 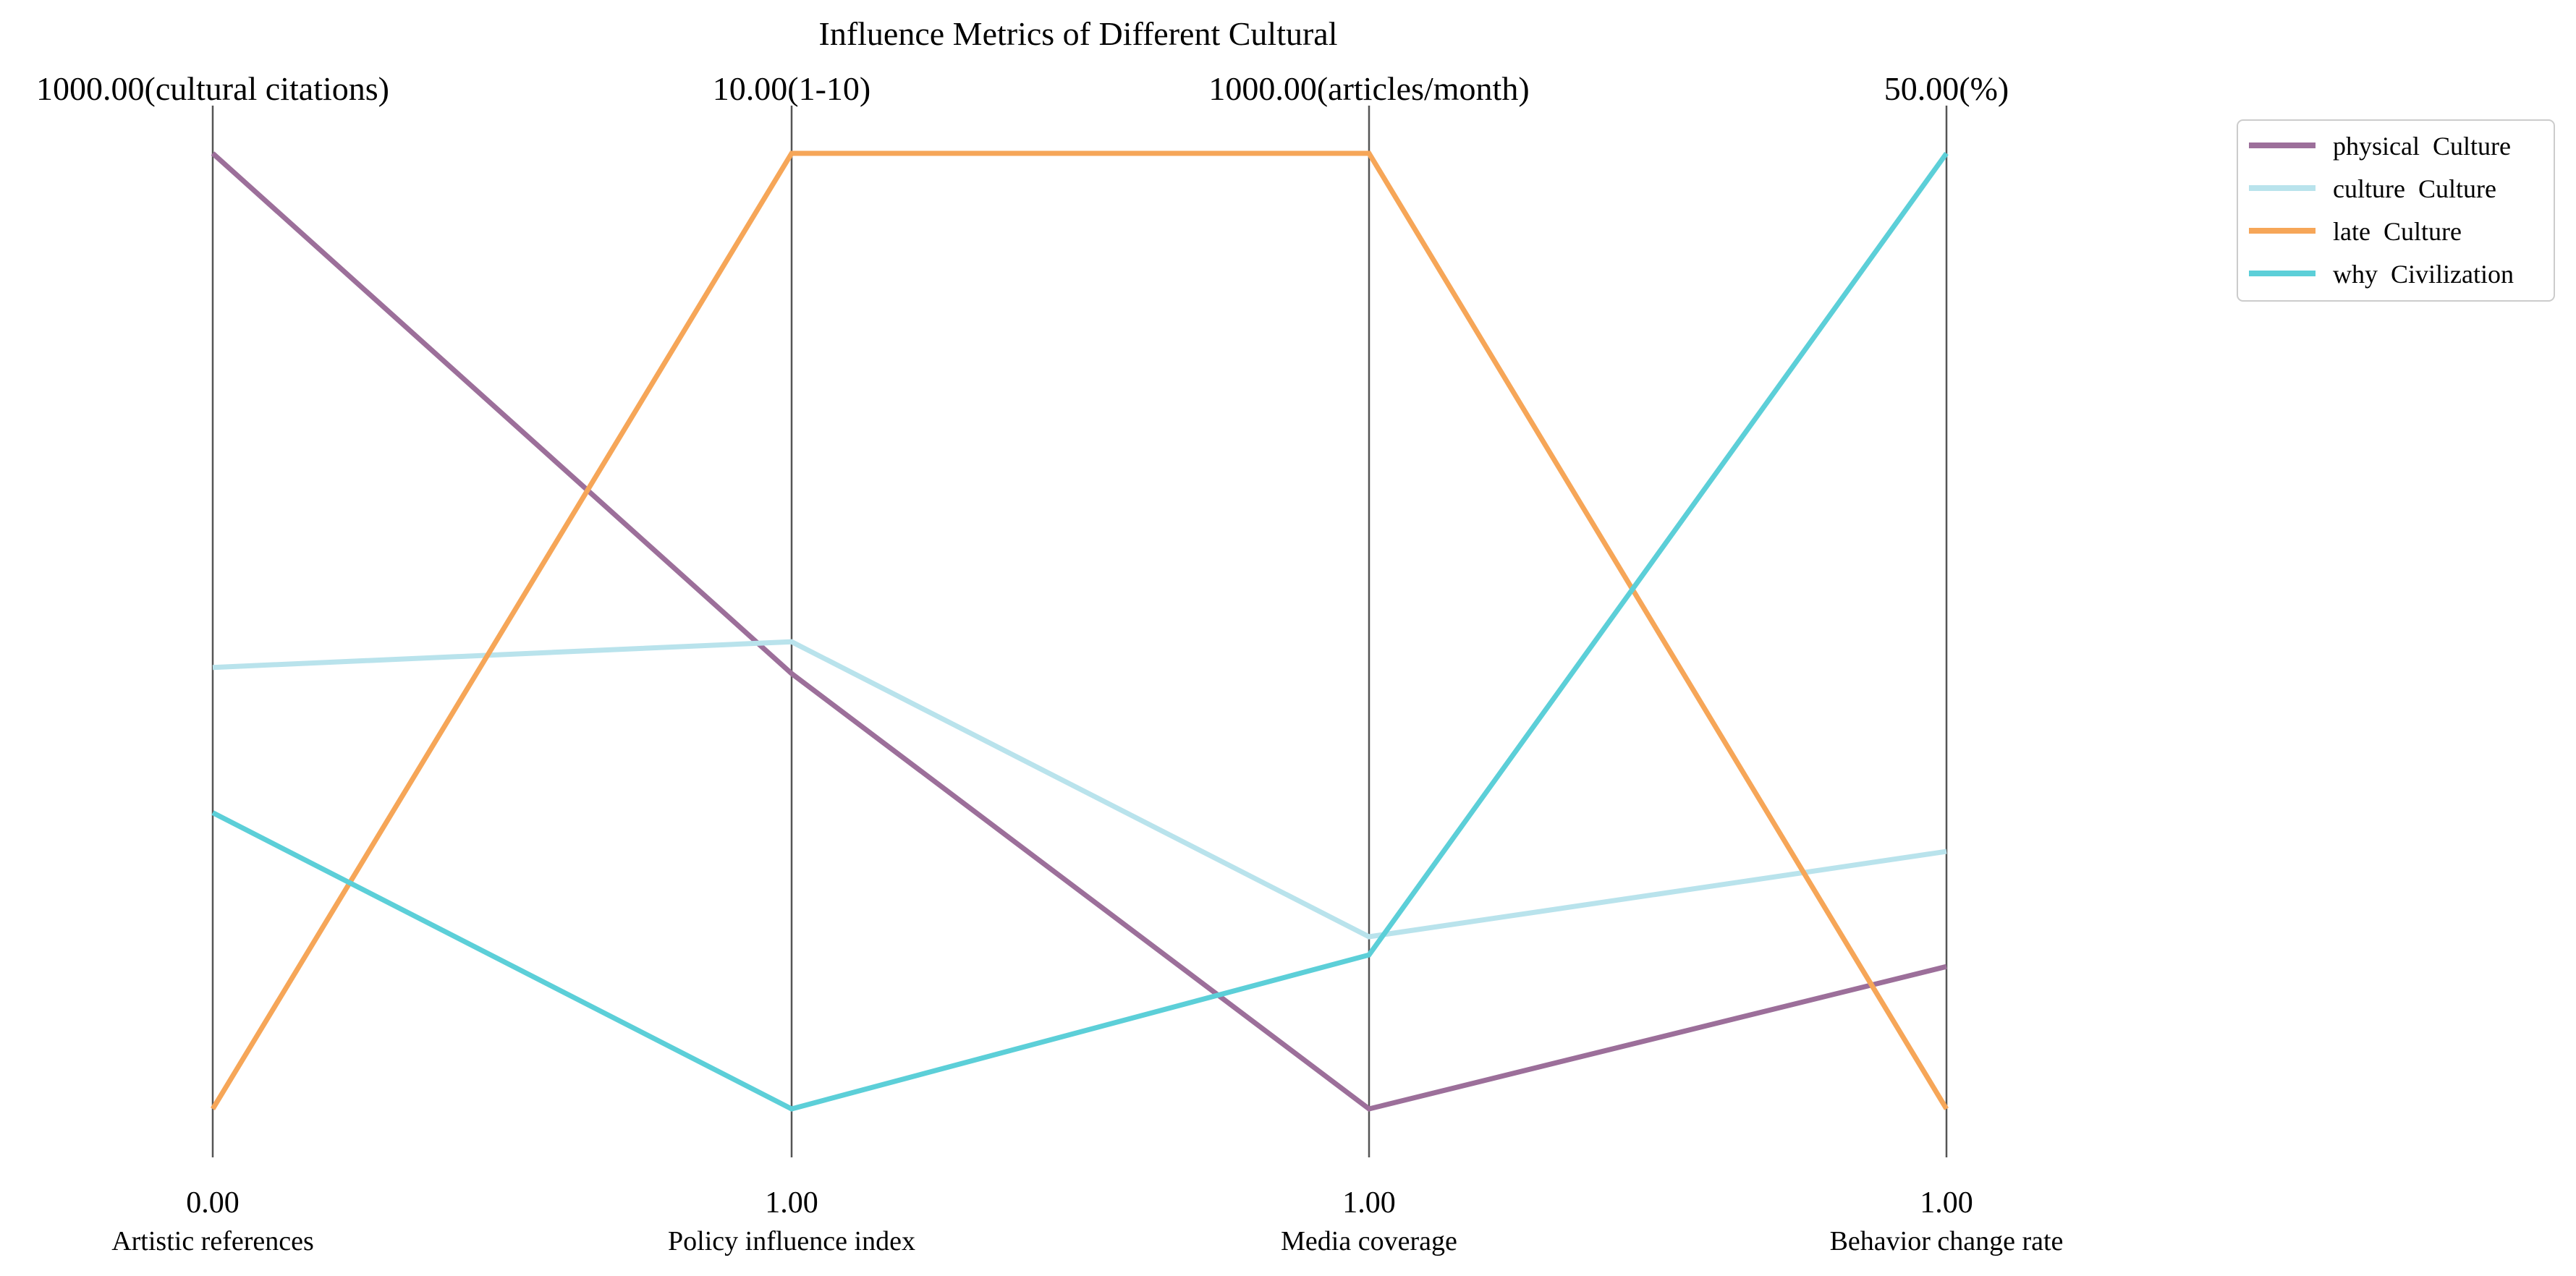 What do you see at coordinates (791, 88) in the screenshot?
I see `axis-max-label: 10.00(1-10)` at bounding box center [791, 88].